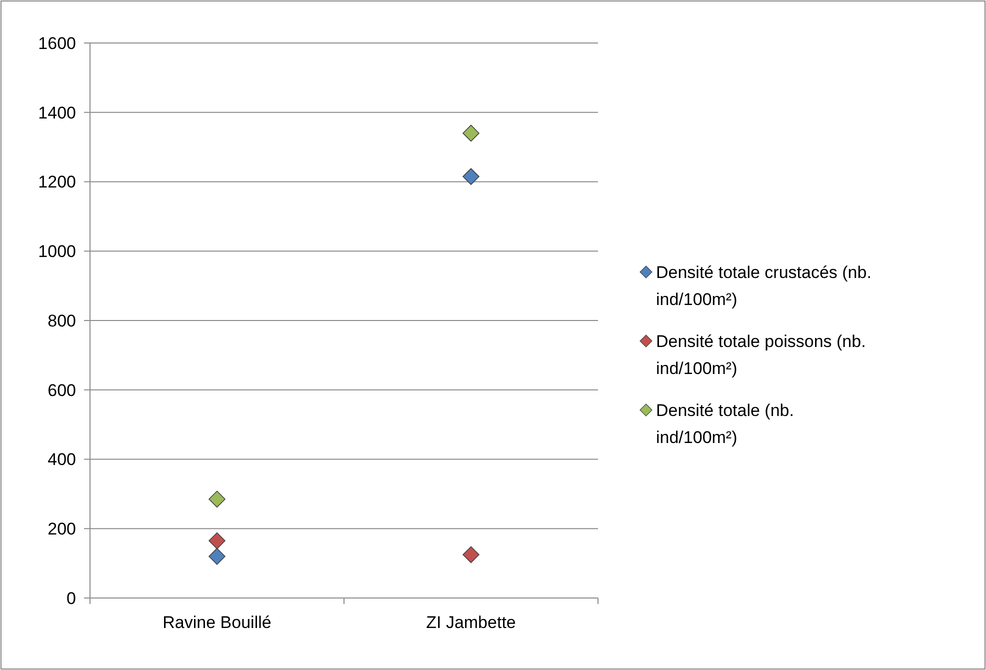 The width and height of the screenshot is (986, 670). I want to click on y-tick-label: 400, so click(62, 460).